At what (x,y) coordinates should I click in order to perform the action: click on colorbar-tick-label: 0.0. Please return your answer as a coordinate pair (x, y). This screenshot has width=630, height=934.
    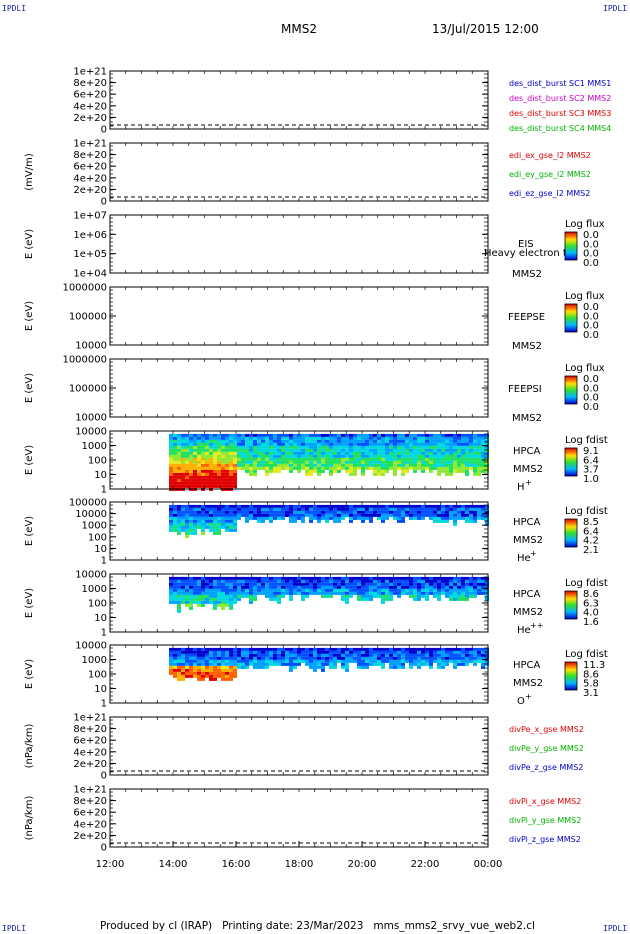
    Looking at the image, I should click on (591, 379).